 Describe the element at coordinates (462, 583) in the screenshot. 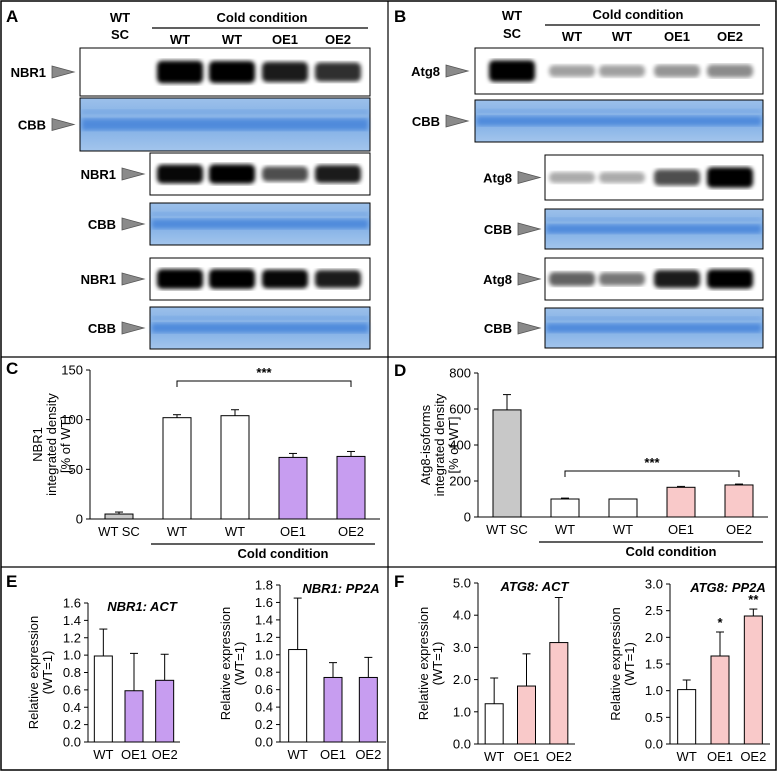

I see `y-tick-label: 5.0` at that location.